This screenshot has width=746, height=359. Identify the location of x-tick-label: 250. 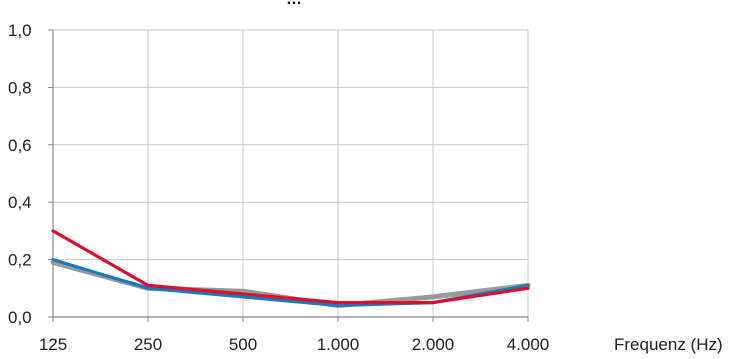
(148, 344).